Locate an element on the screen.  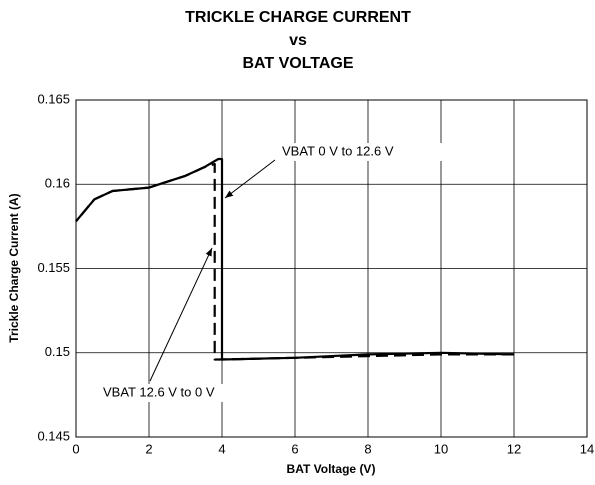
x-tick-label: 0 is located at coordinates (75, 448).